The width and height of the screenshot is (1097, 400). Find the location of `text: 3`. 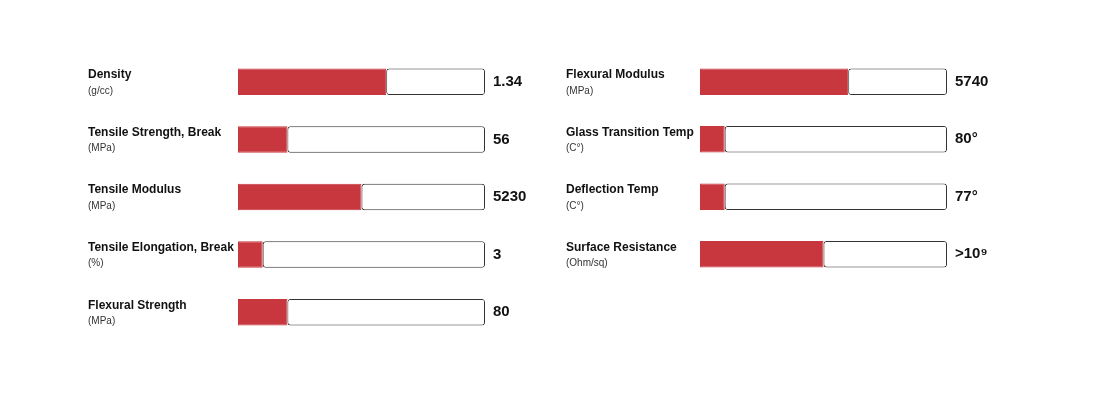

text: 3 is located at coordinates (497, 253).